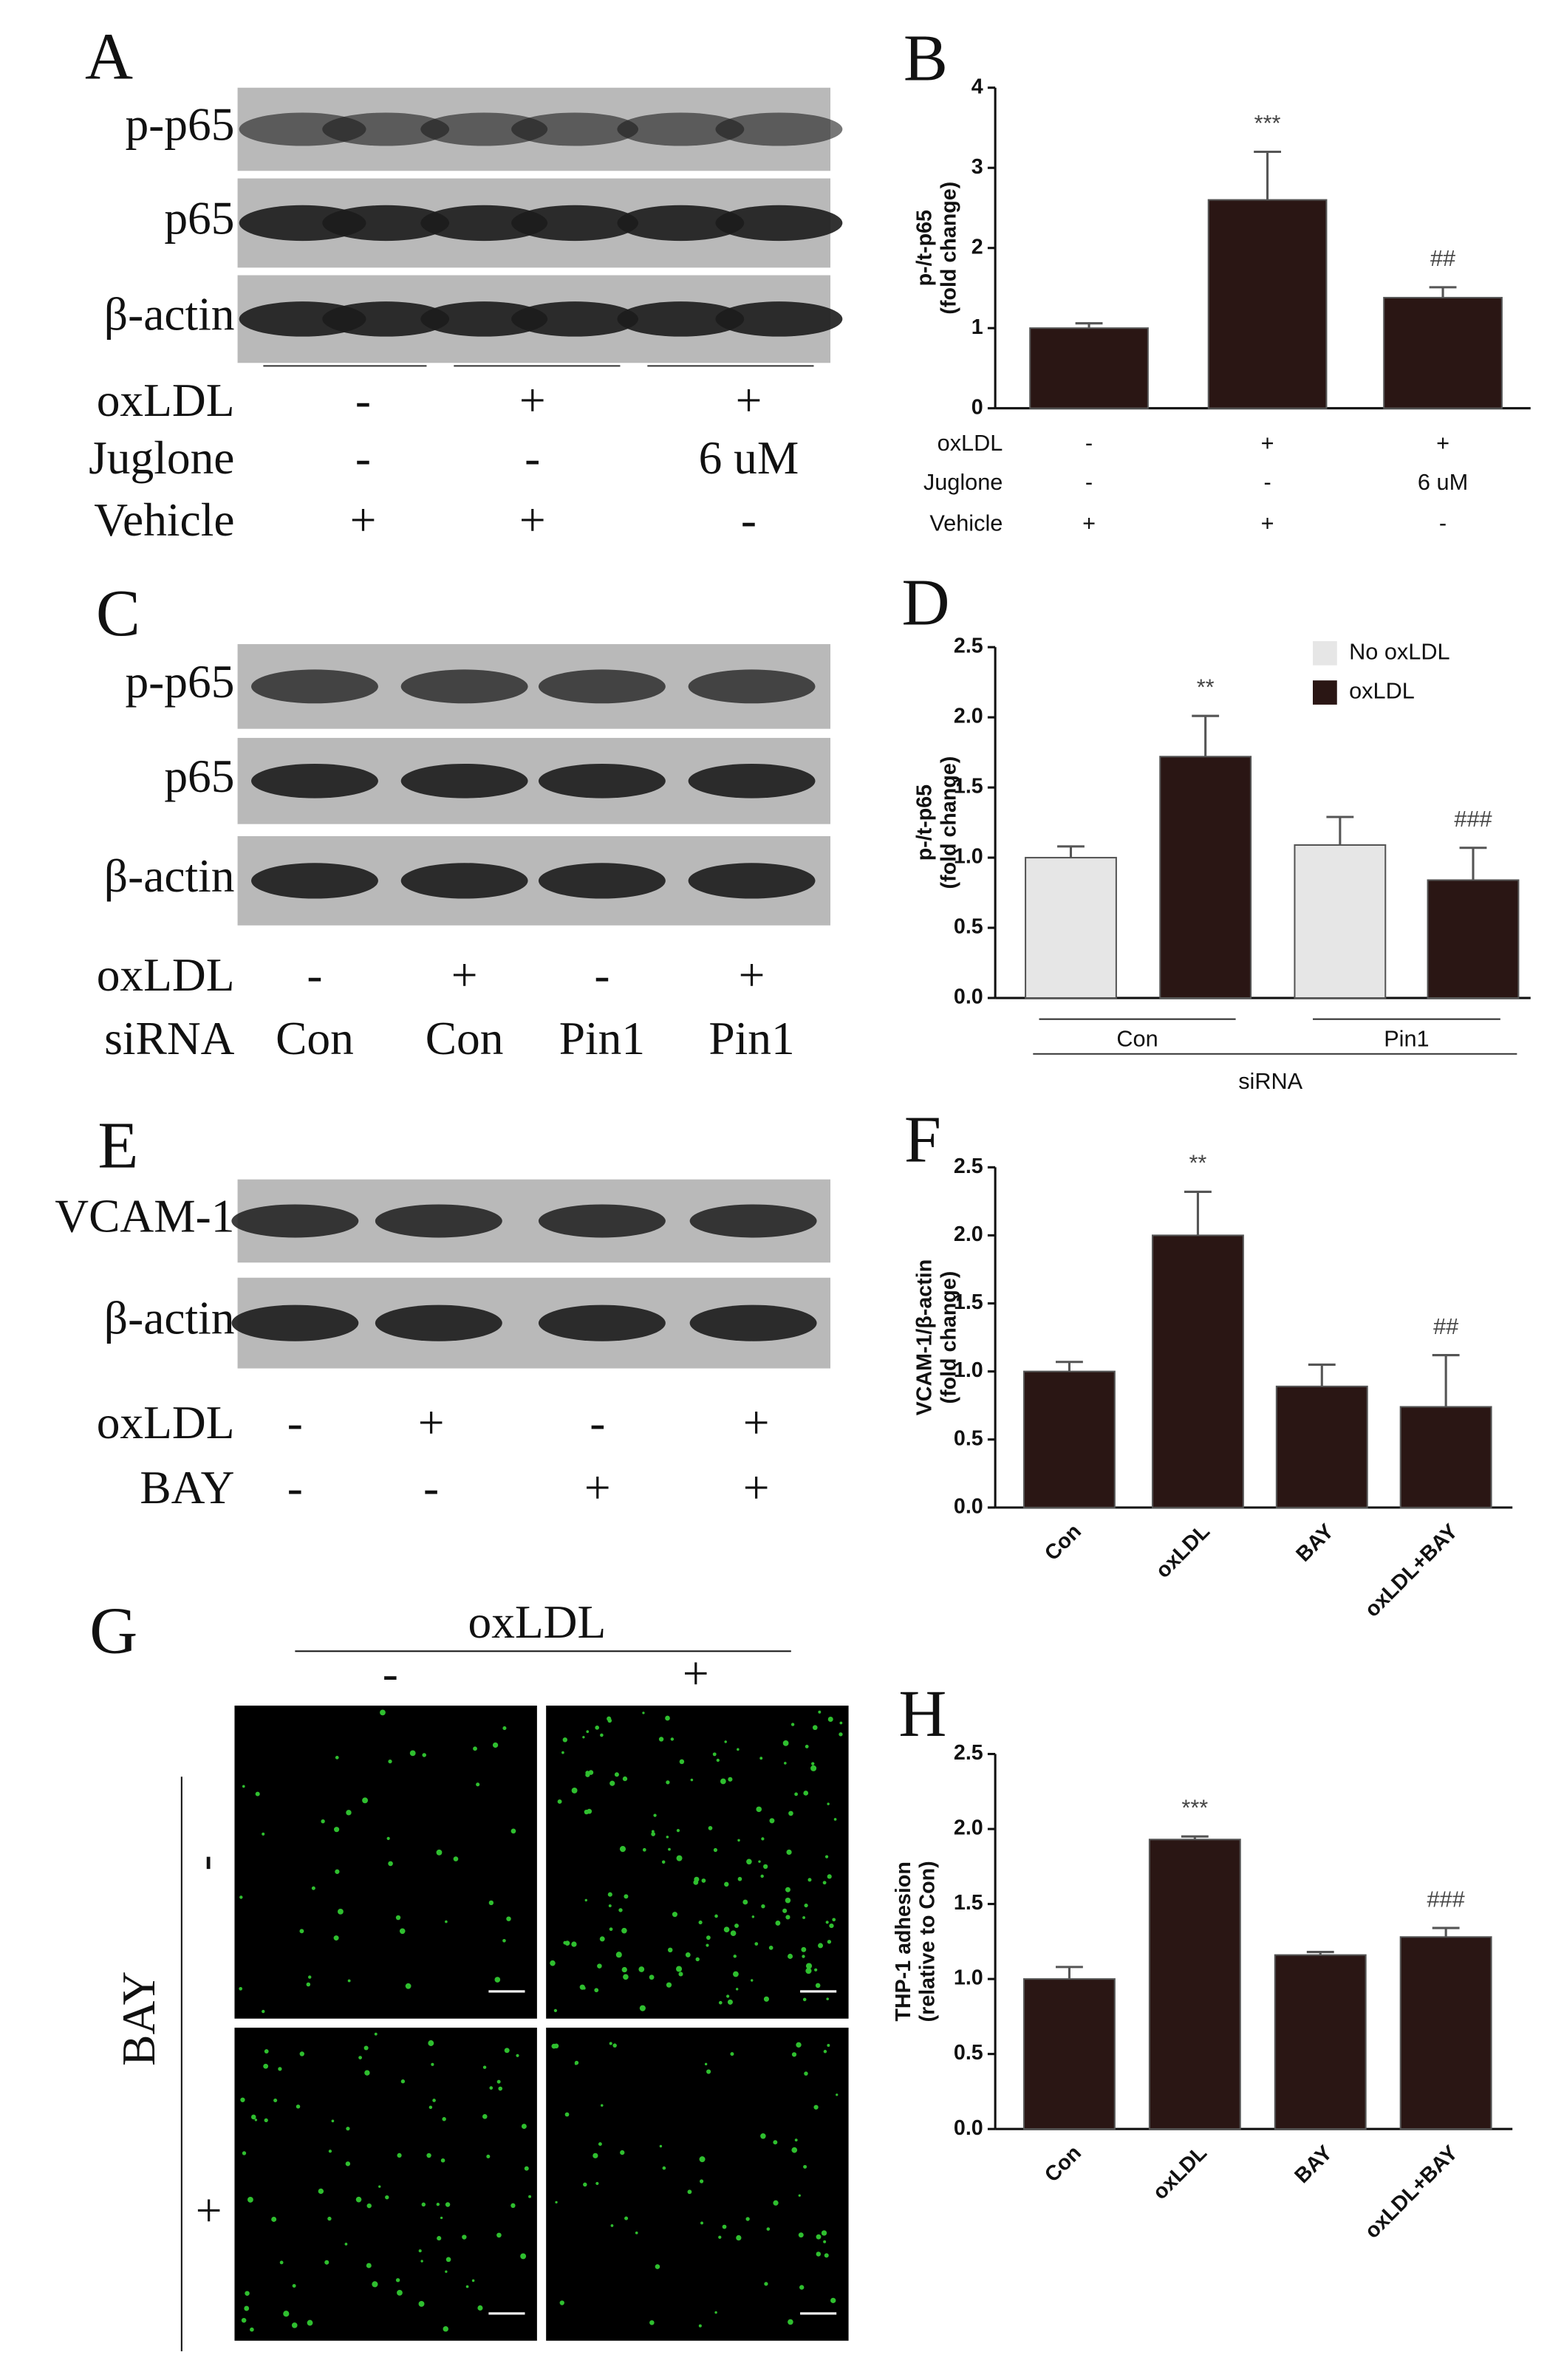  Describe the element at coordinates (948, 249) in the screenshot. I see `y-axis-label: (fold change)` at that location.